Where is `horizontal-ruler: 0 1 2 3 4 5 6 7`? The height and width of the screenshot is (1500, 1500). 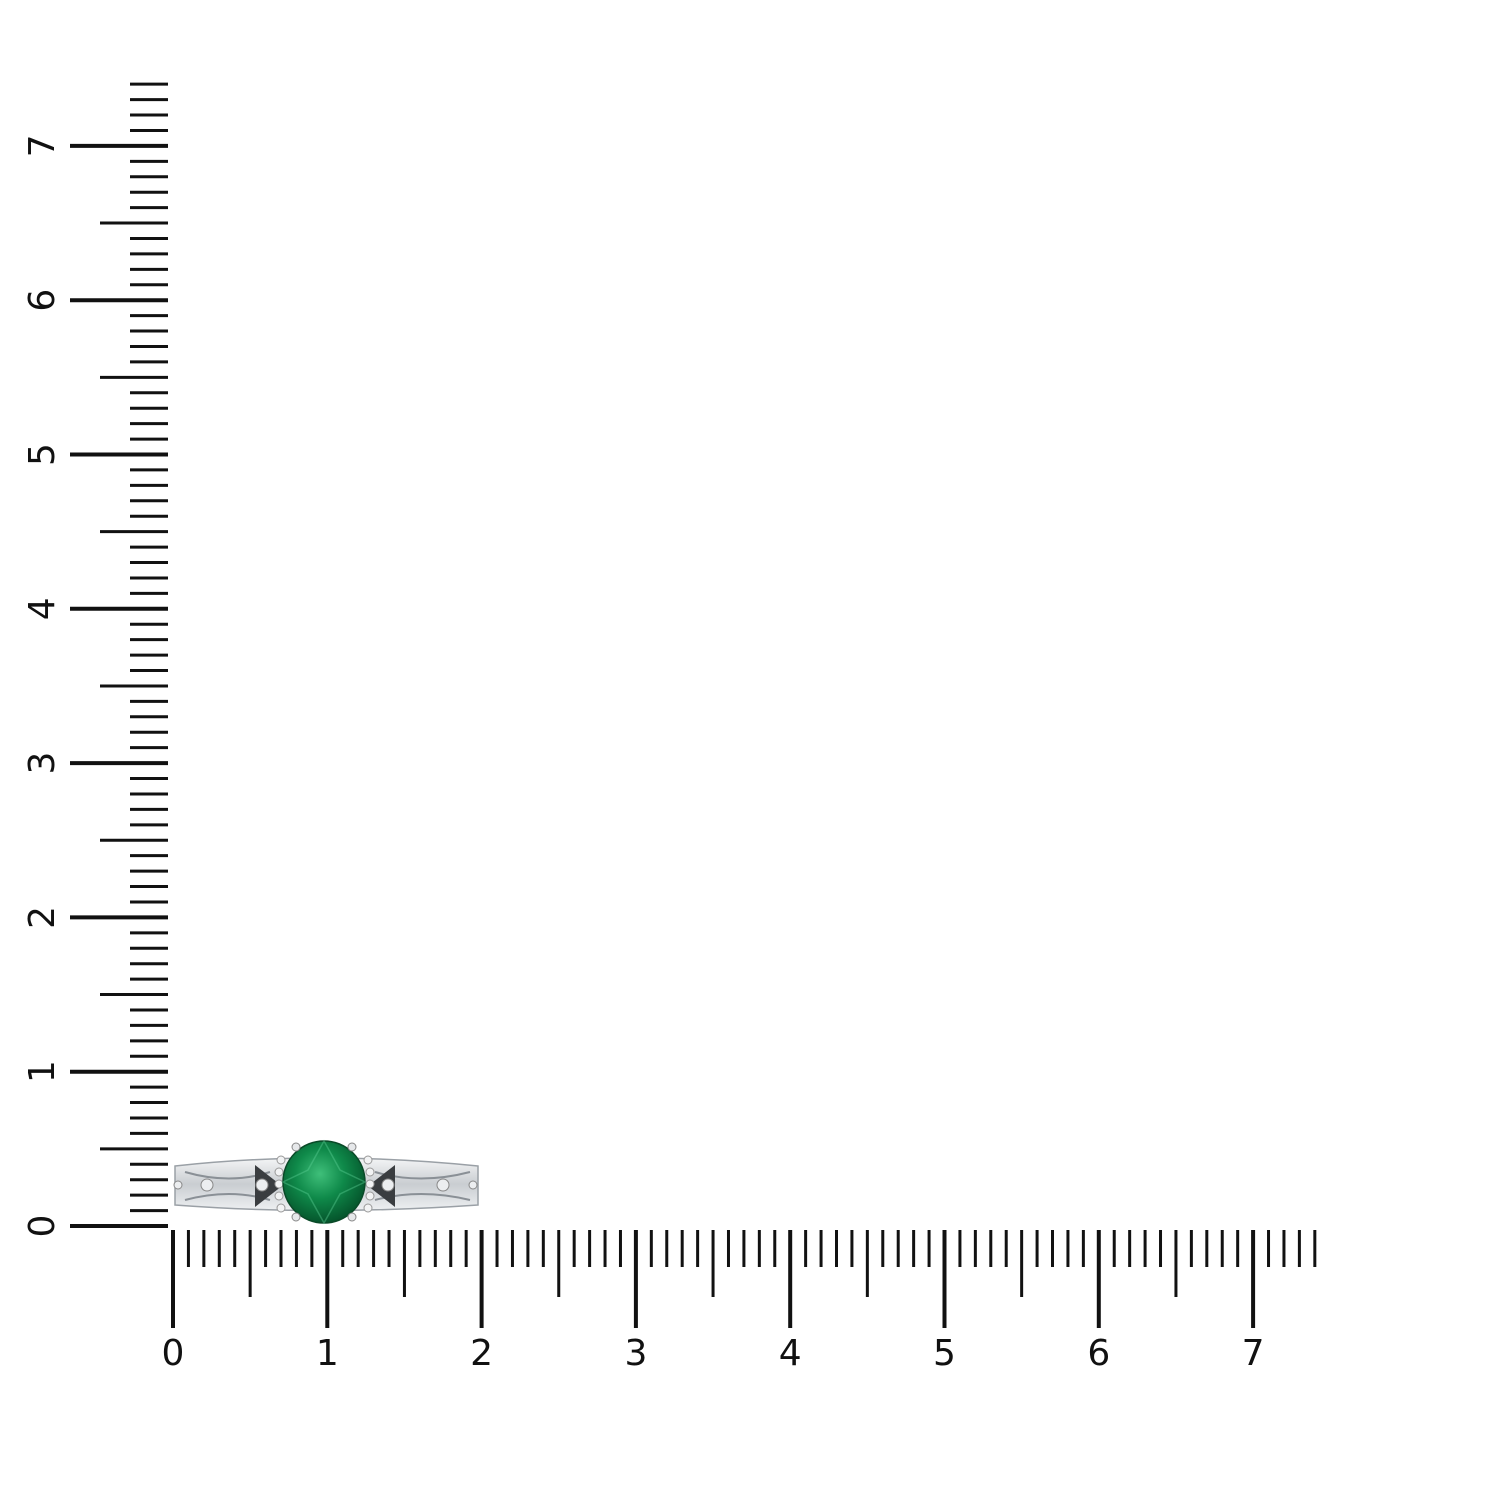 horizontal-ruler: 0 1 2 3 4 5 6 7 is located at coordinates (739, 1302).